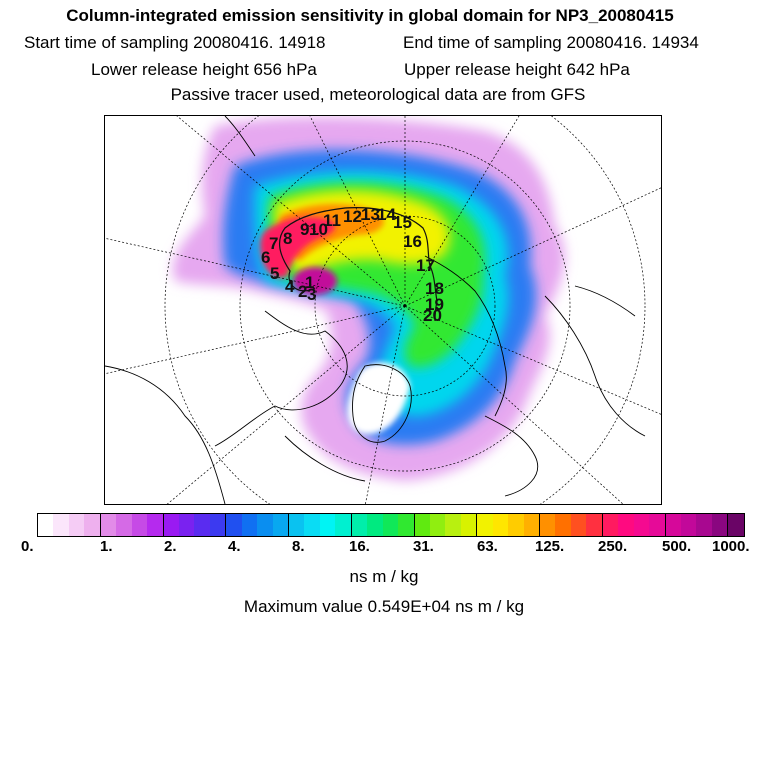  Describe the element at coordinates (298, 546) in the screenshot. I see `colorbar-tick: 8.` at that location.